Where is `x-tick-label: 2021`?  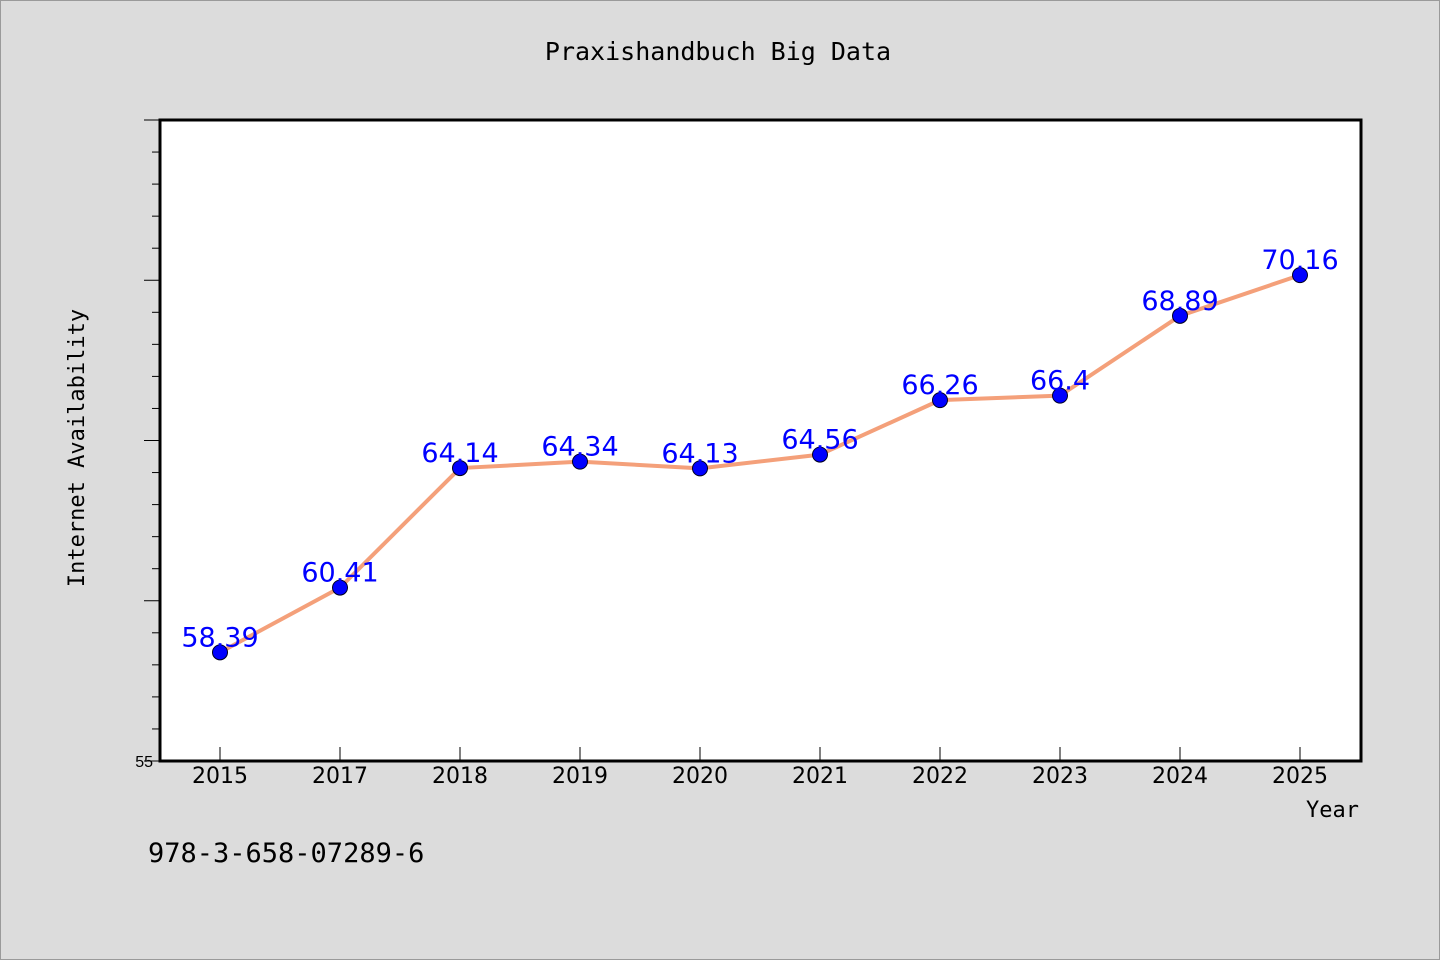
x-tick-label: 2021 is located at coordinates (820, 776).